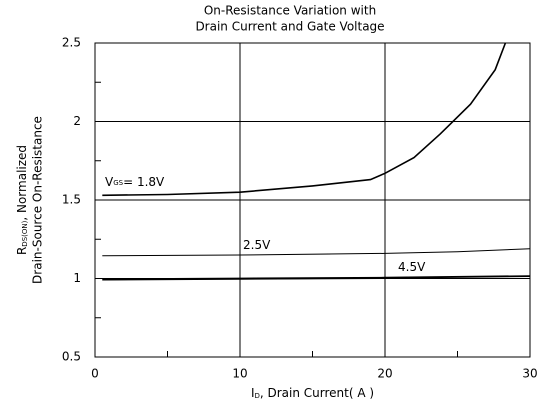 The width and height of the screenshot is (538, 410). What do you see at coordinates (253, 393) in the screenshot?
I see `x-label-symbol: I` at bounding box center [253, 393].